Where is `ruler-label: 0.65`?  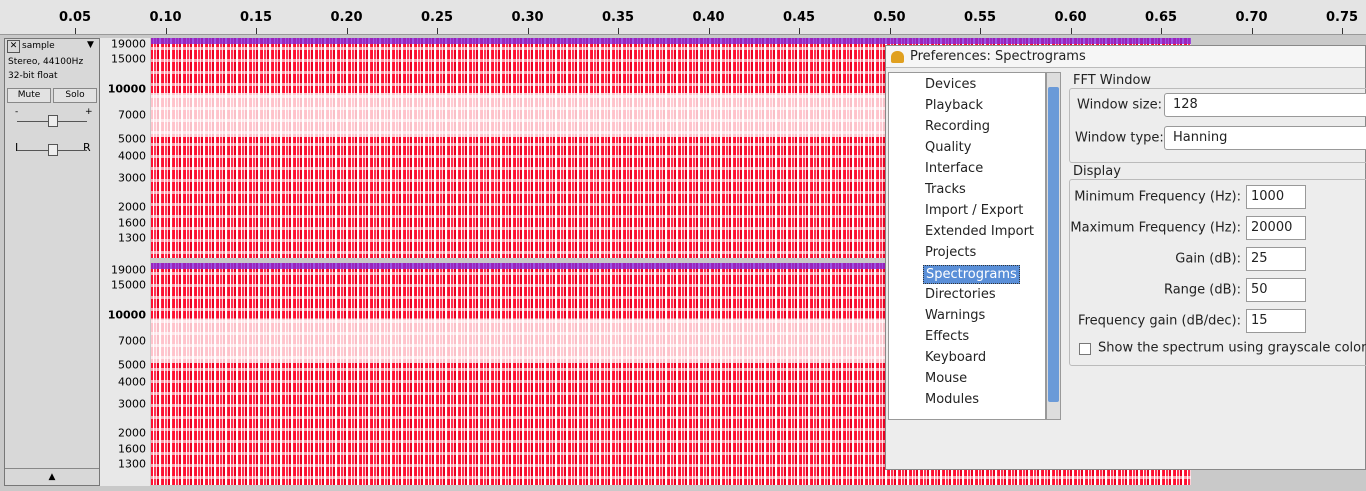 ruler-label: 0.65 is located at coordinates (1161, 17).